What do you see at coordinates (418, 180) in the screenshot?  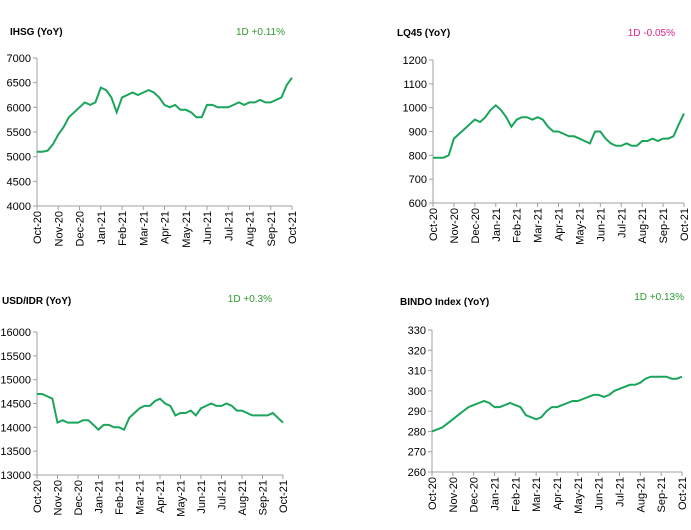 I see `y-tick-label: 700` at bounding box center [418, 180].